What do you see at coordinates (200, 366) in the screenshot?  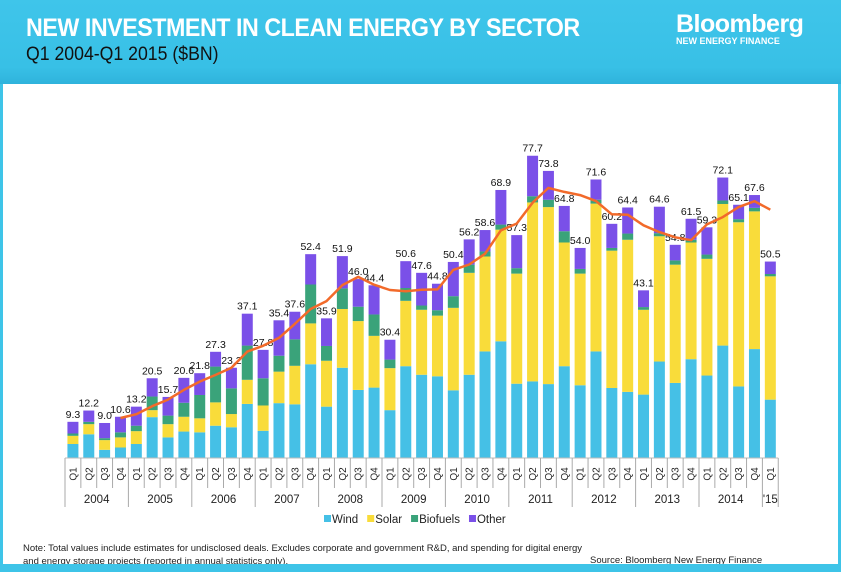 I see `total-label: 21.8` at bounding box center [200, 366].